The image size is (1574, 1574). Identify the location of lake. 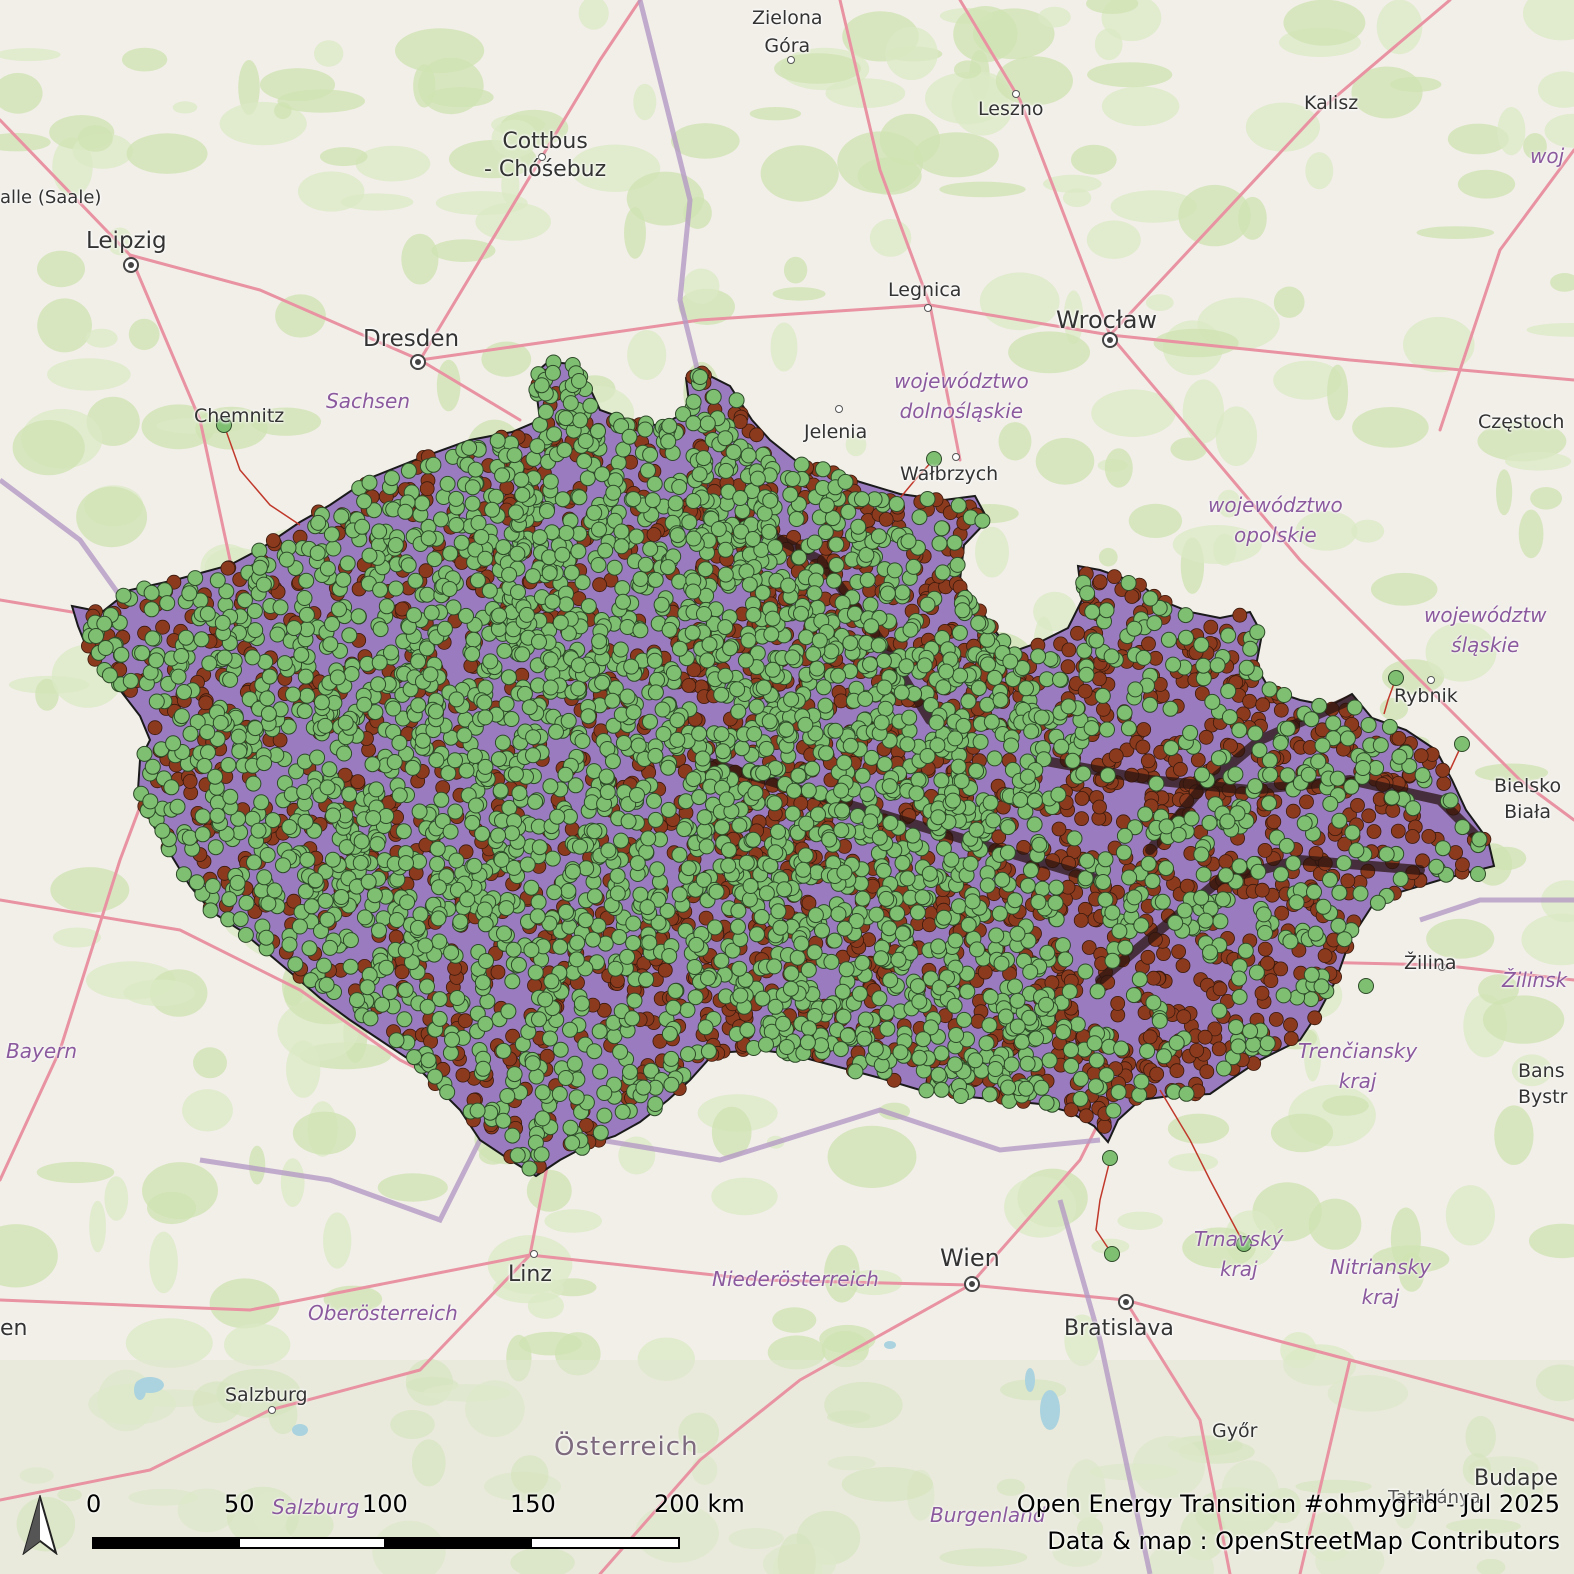
(140, 1390).